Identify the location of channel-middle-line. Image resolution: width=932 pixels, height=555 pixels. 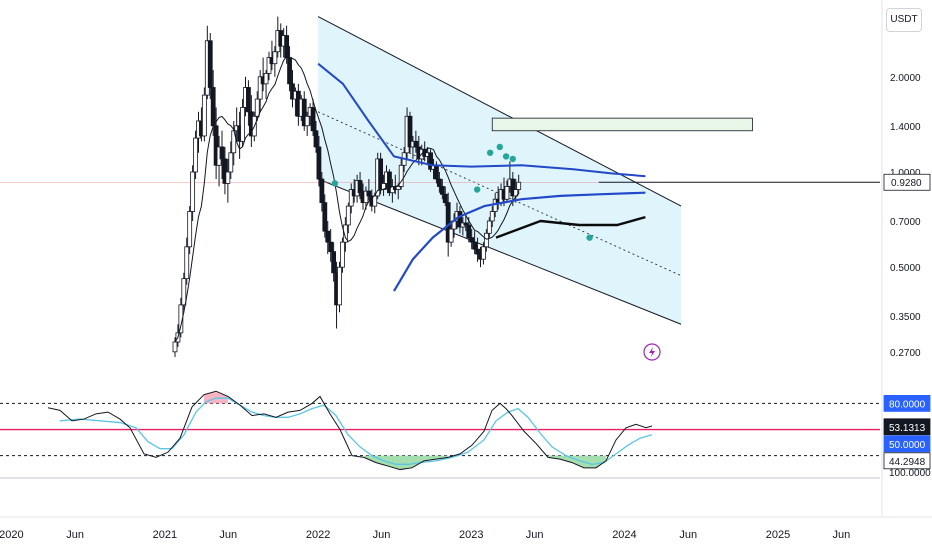
(499, 194).